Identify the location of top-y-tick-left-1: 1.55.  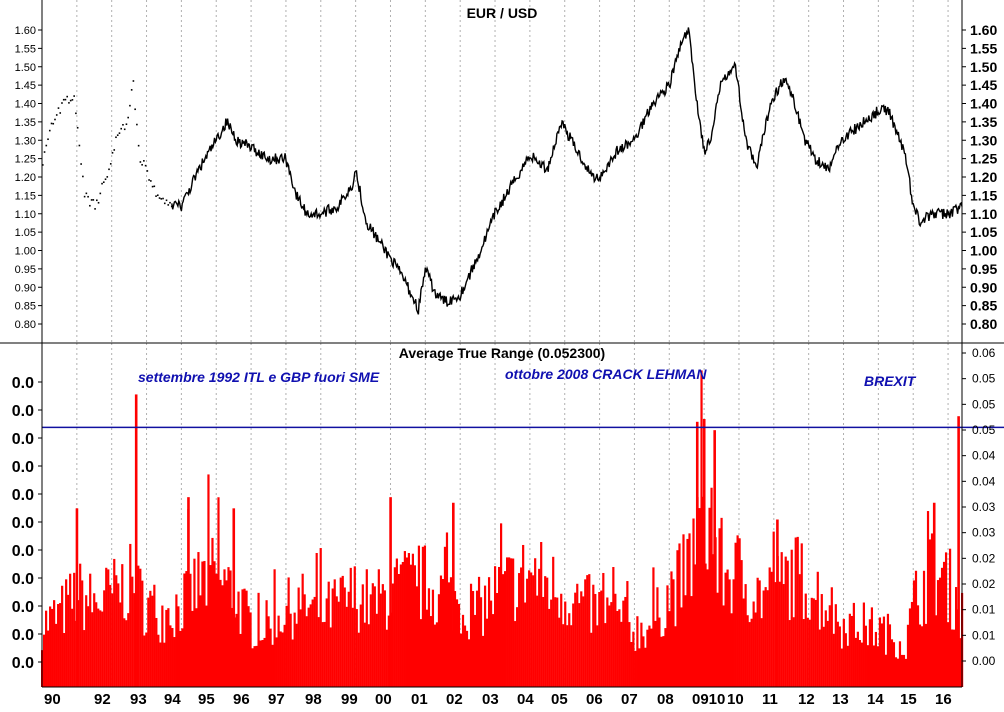
(25, 49).